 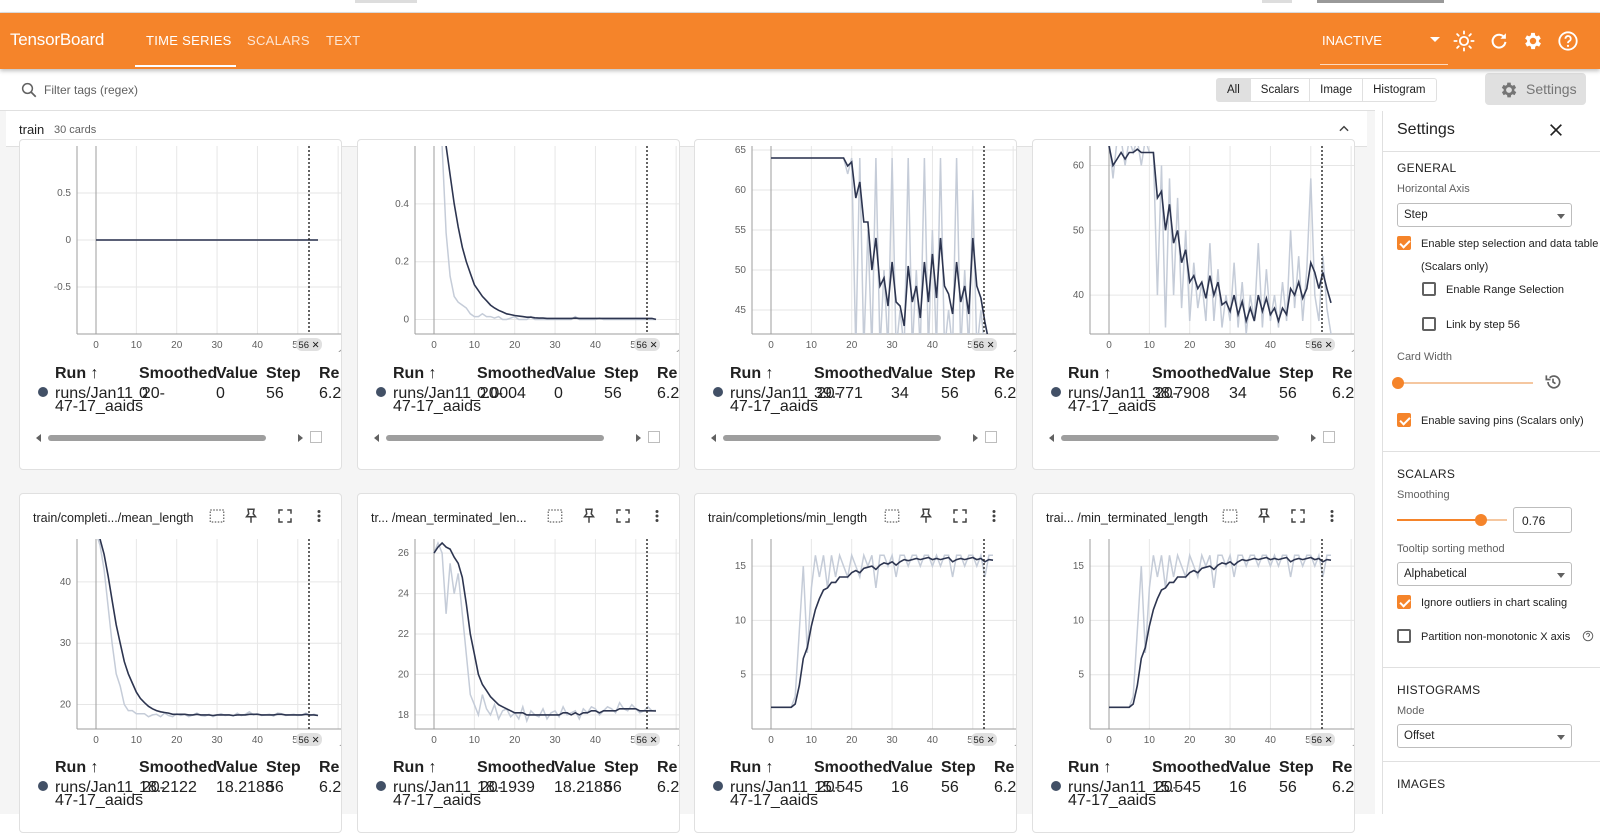 What do you see at coordinates (519, 246) in the screenshot?
I see `chart-plot: 0.40.200102030405056 ✕` at bounding box center [519, 246].